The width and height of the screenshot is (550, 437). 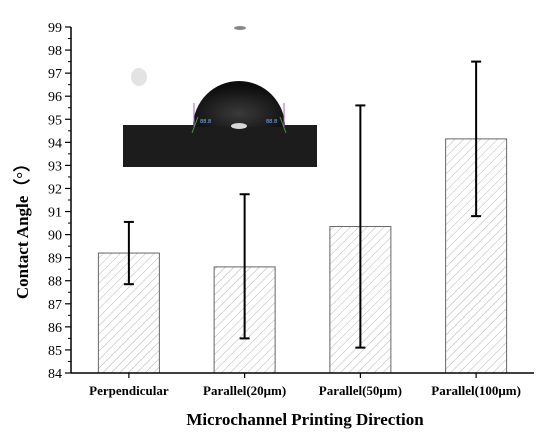 What do you see at coordinates (55, 189) in the screenshot?
I see `y-tick-label: 92` at bounding box center [55, 189].